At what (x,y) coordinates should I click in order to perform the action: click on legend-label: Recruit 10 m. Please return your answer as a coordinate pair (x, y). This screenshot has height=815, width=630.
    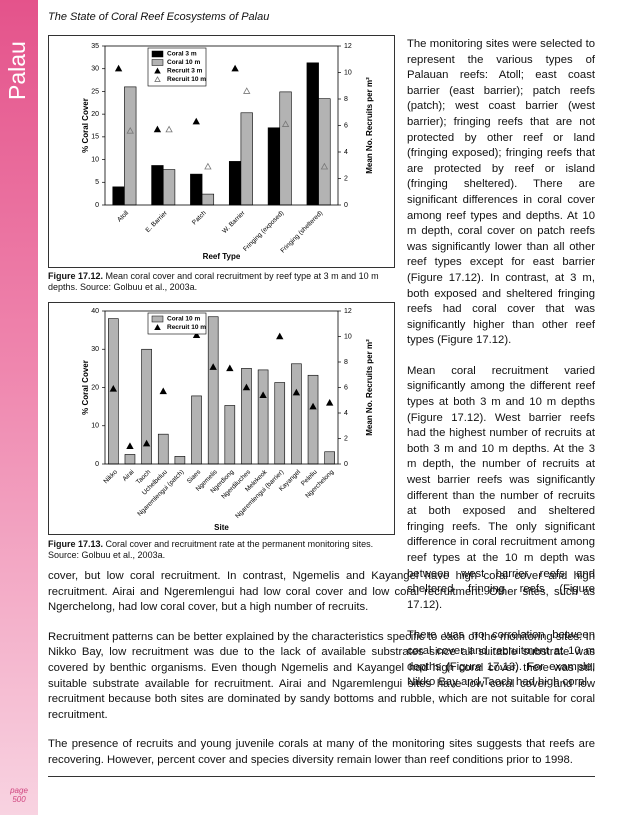
    Looking at the image, I should click on (186, 327).